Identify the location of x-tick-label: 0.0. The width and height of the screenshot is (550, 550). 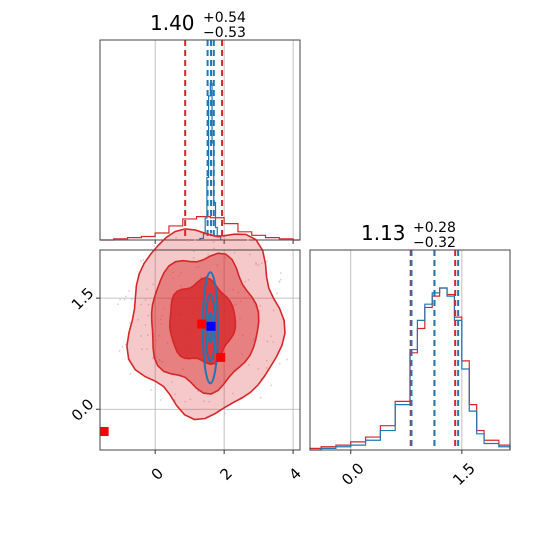
(353, 474).